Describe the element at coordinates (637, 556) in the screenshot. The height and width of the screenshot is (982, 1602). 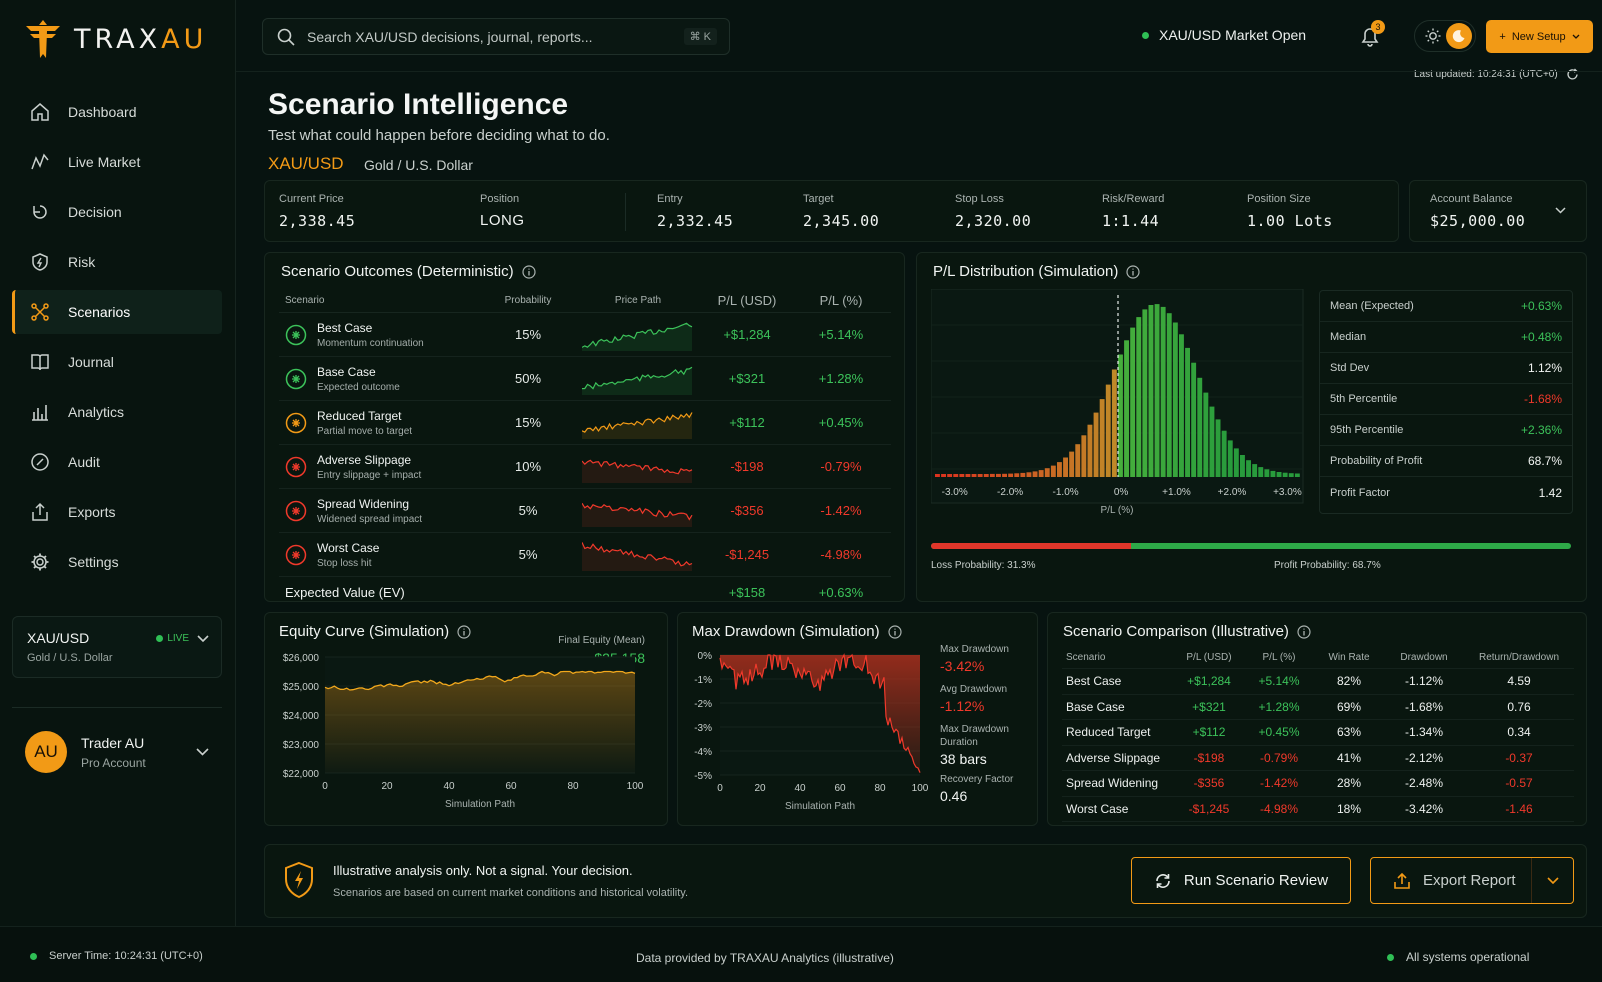
I see `price-path-sparkline` at that location.